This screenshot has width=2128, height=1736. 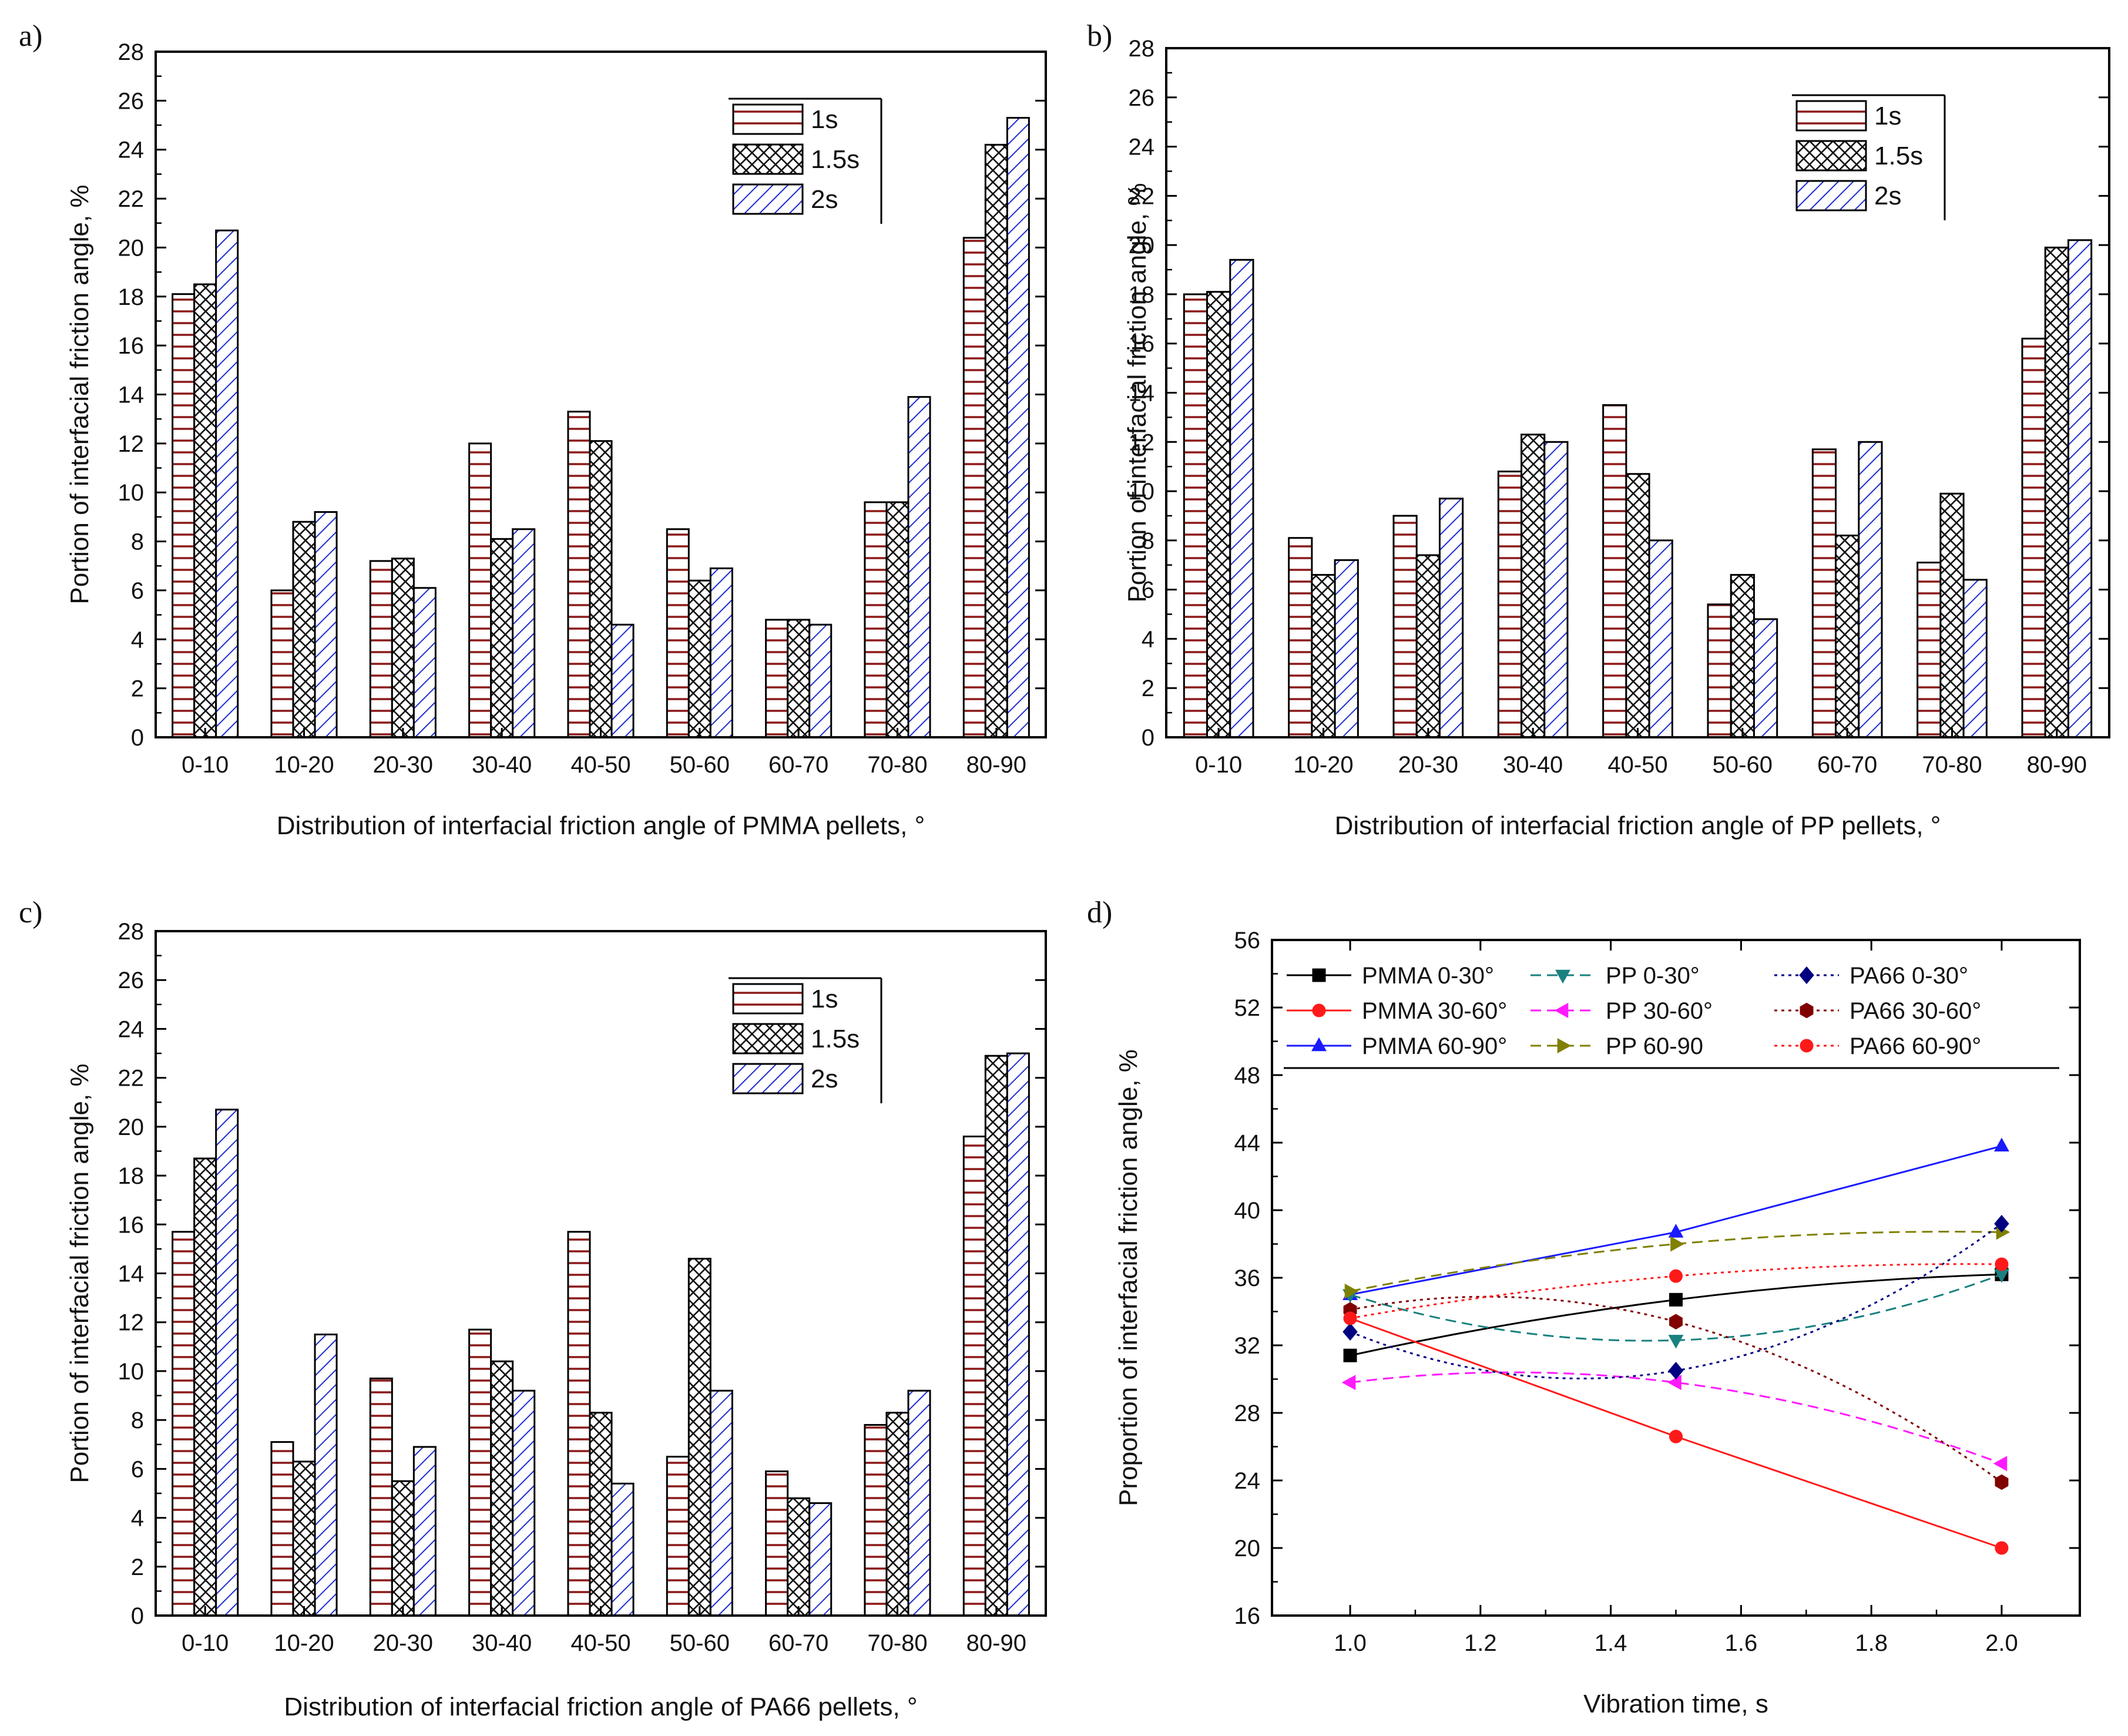 I want to click on x-tick-label: 1.4, so click(x=1611, y=1643).